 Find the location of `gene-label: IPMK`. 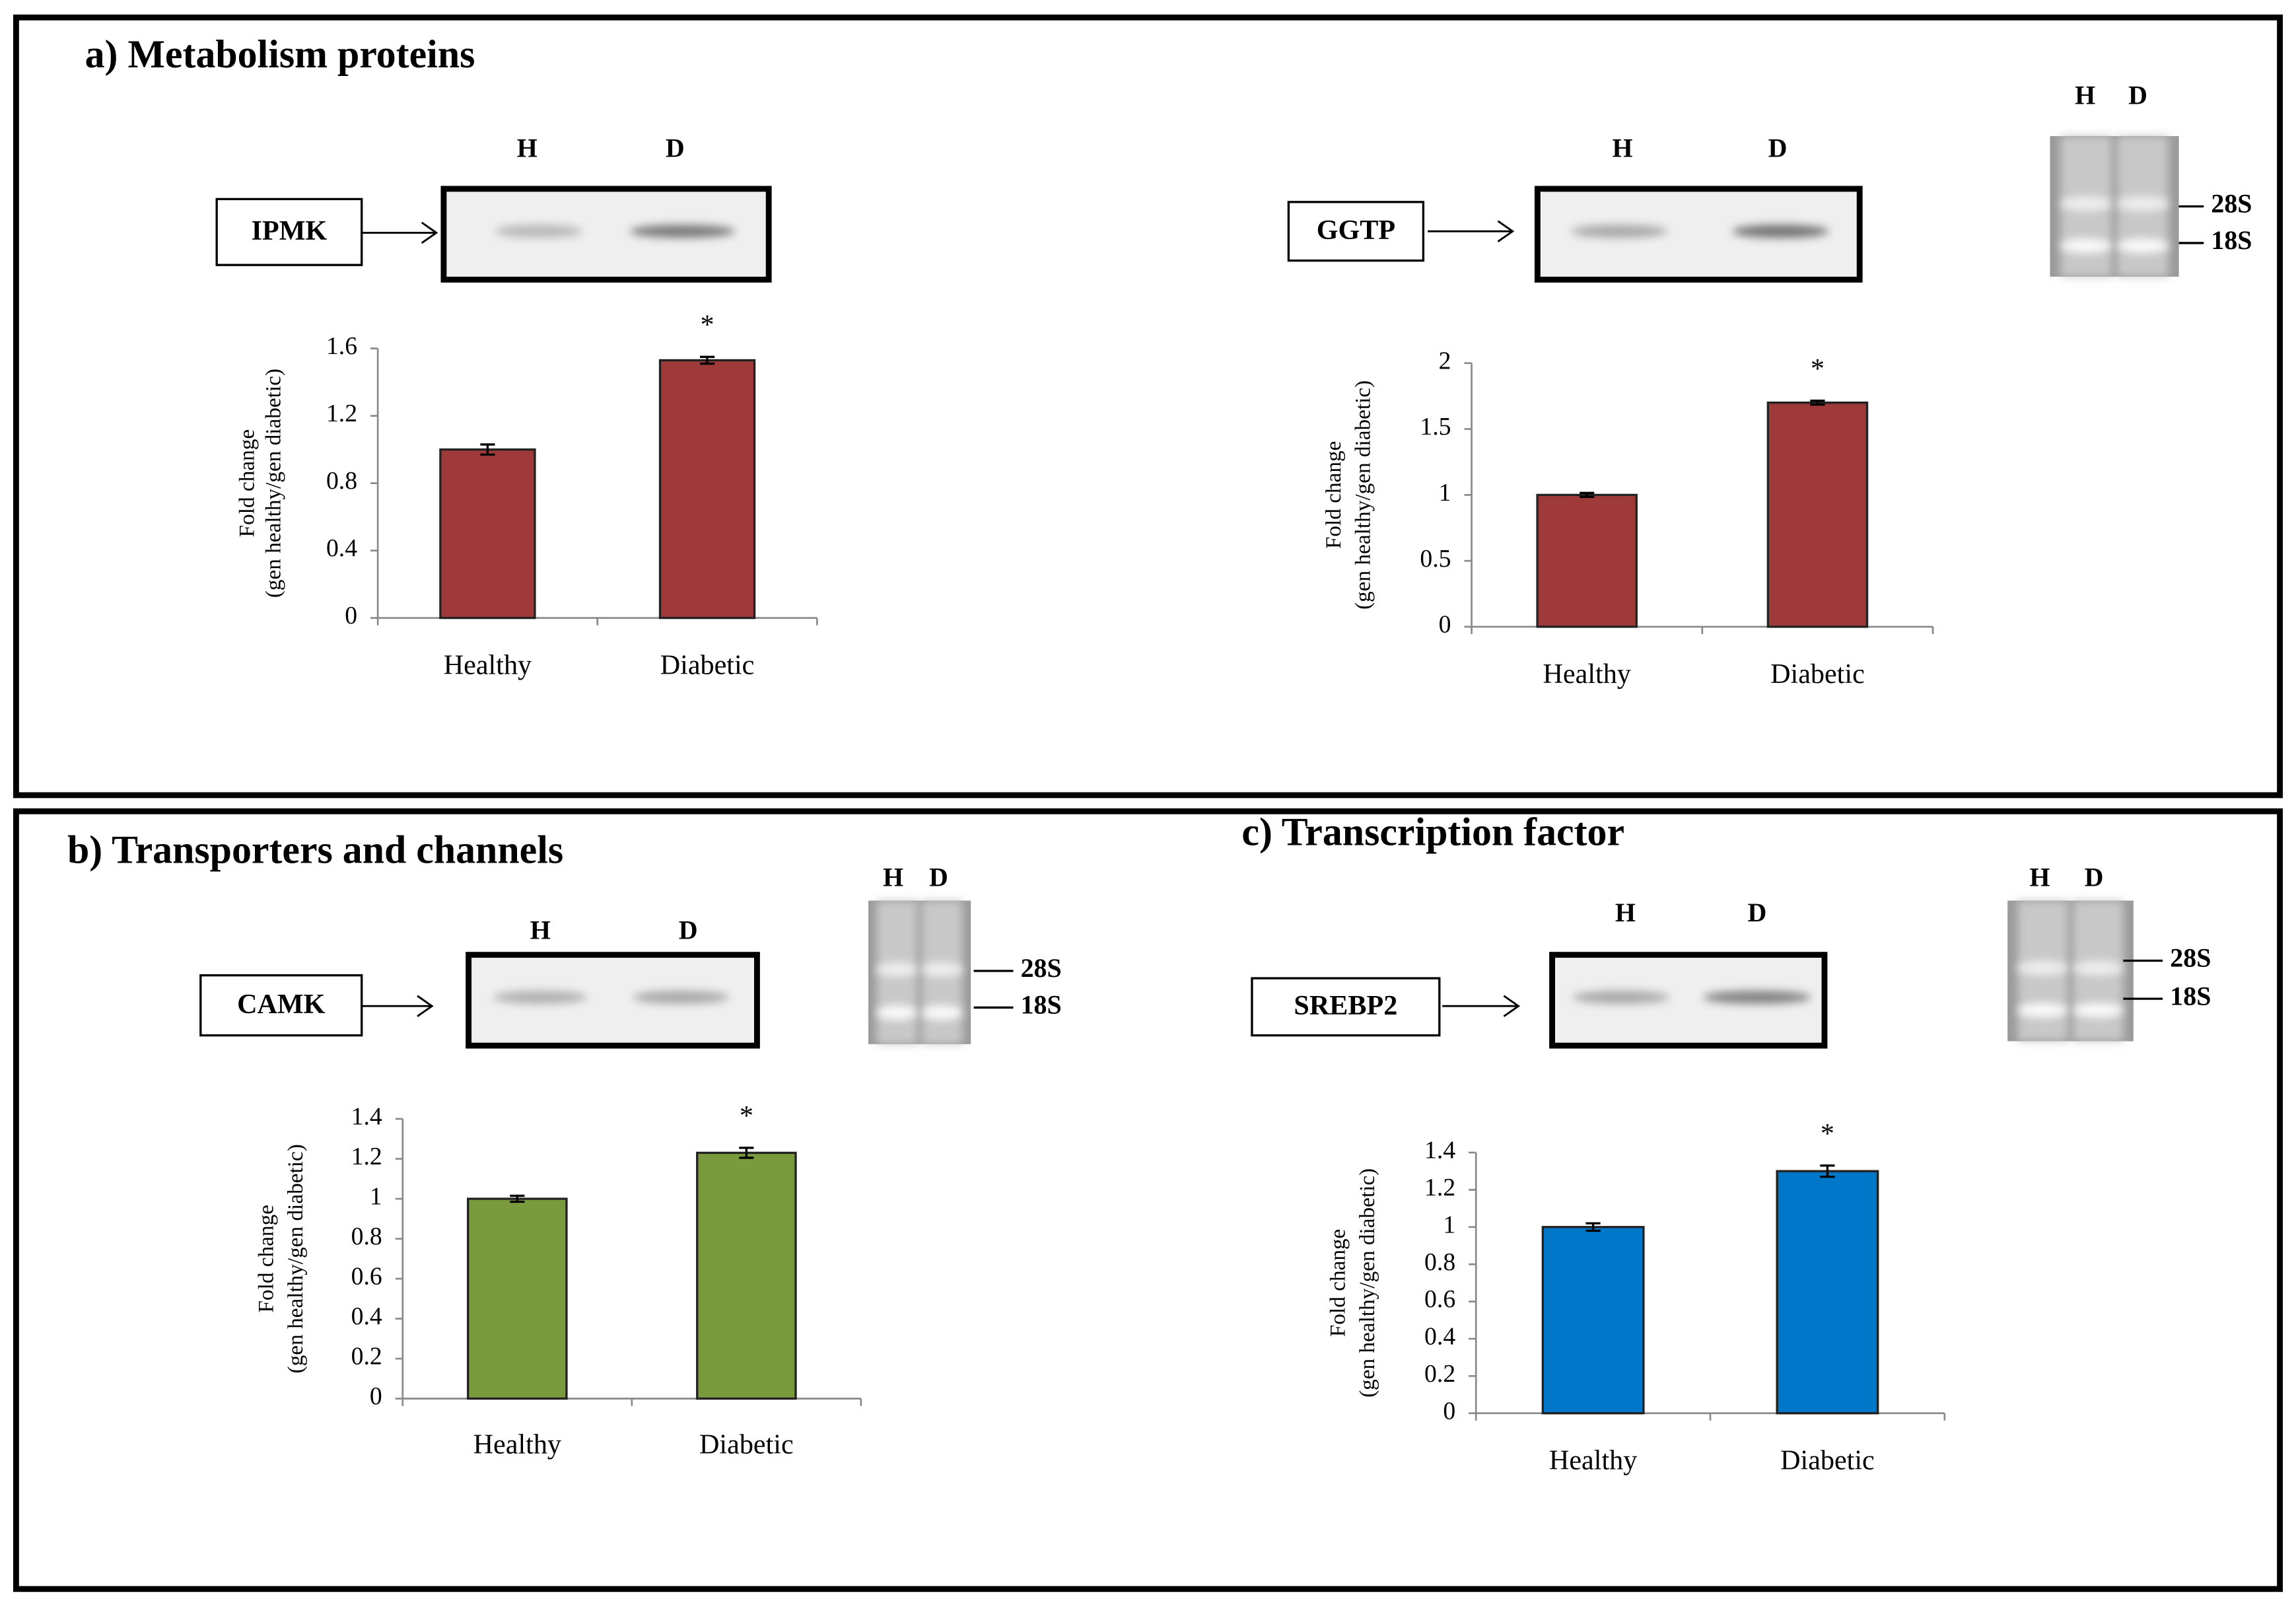

gene-label: IPMK is located at coordinates (290, 231).